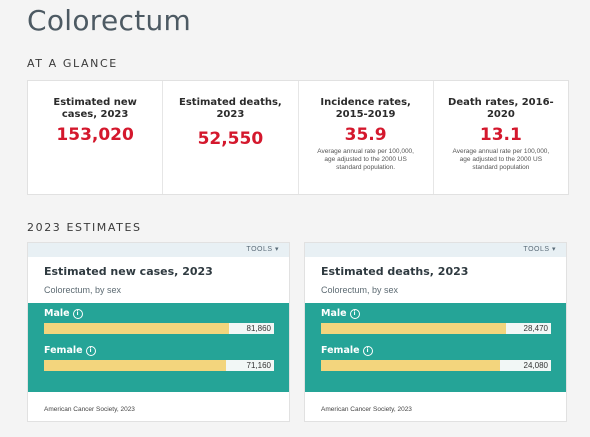 Image resolution: width=590 pixels, height=437 pixels. Describe the element at coordinates (528, 328) in the screenshot. I see `bar-value: 28,470` at that location.